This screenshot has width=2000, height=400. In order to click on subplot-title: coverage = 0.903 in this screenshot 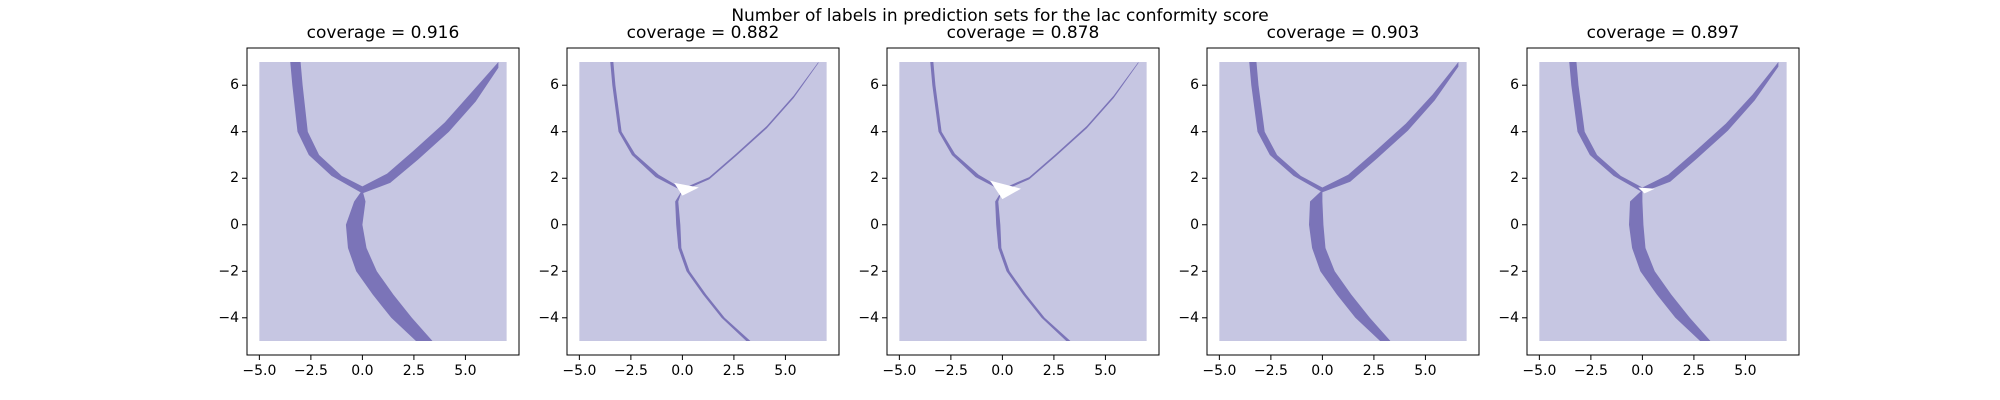, I will do `click(1343, 33)`.